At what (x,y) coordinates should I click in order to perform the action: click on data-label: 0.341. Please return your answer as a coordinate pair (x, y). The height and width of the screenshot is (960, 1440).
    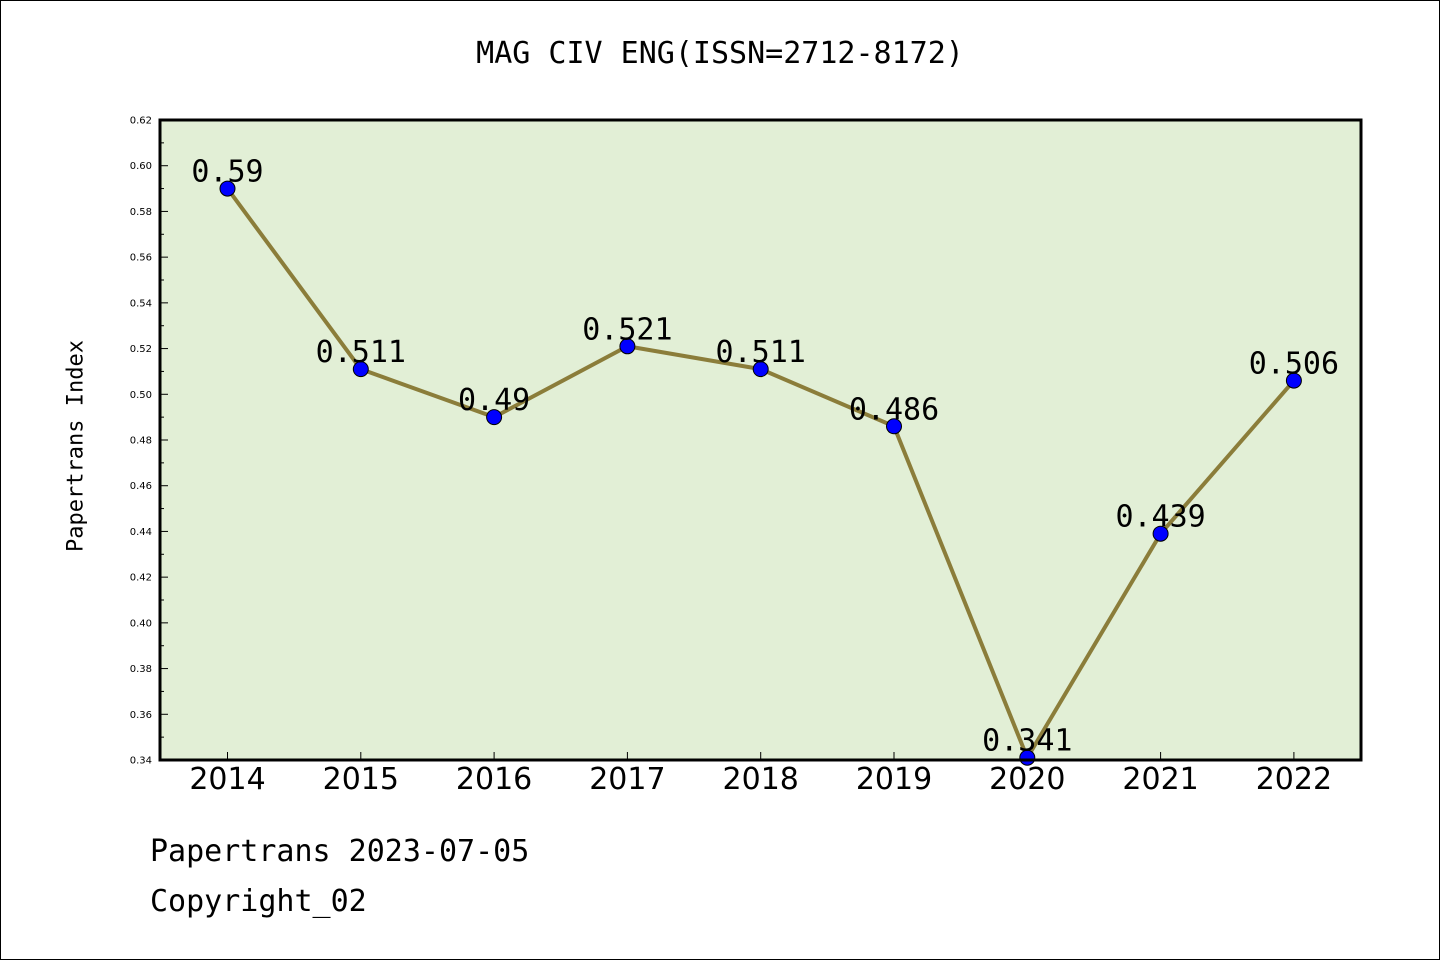
    Looking at the image, I should click on (1027, 741).